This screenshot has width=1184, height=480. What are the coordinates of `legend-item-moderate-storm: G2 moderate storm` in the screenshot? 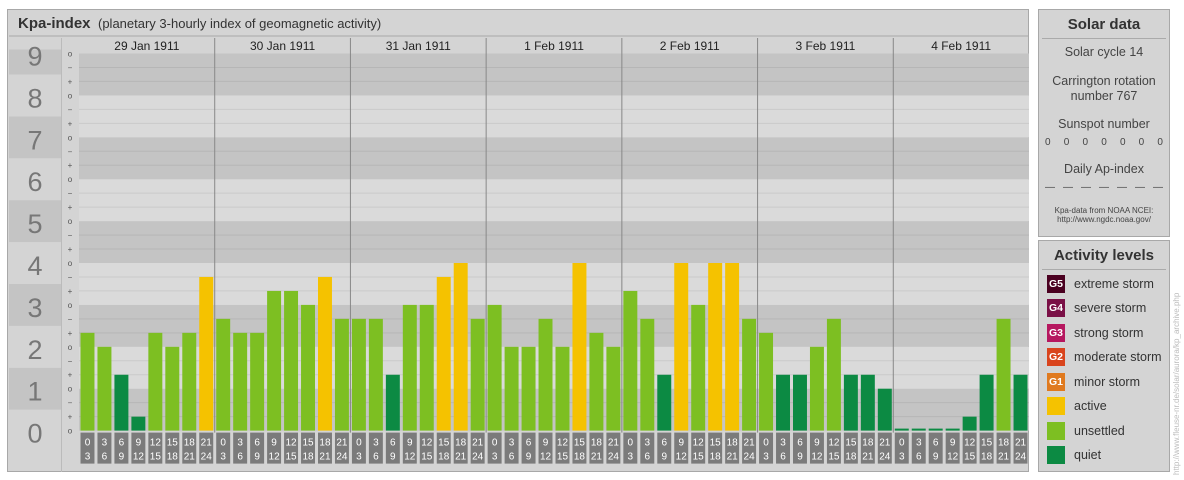 It's located at (1104, 357).